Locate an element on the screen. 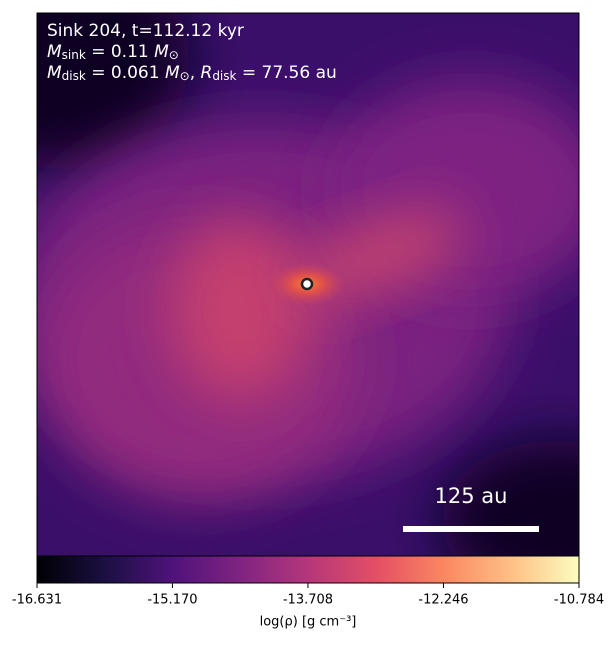 The width and height of the screenshot is (615, 648). sink-marker is located at coordinates (307, 284).